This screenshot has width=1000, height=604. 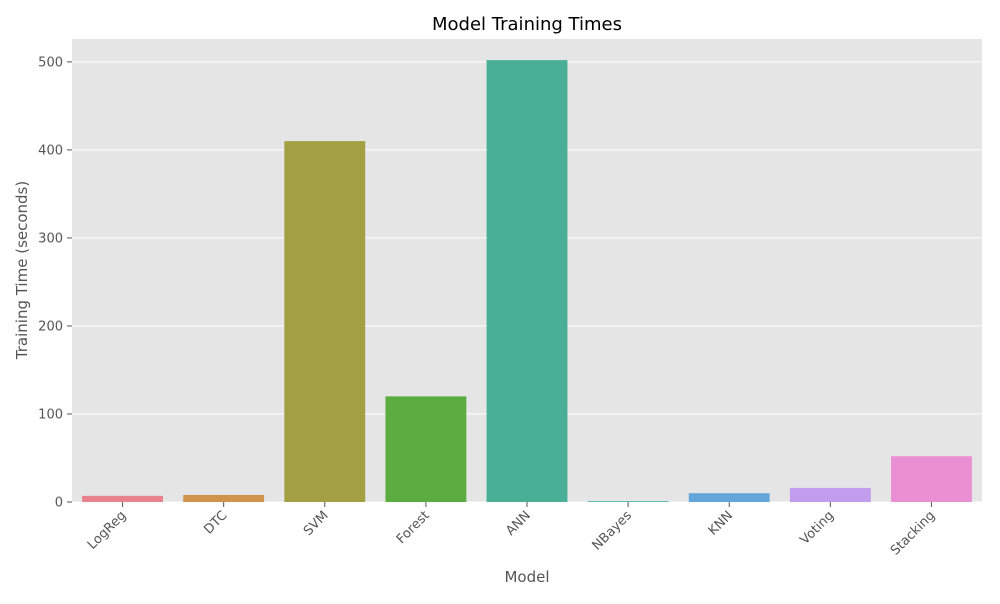 I want to click on bar-nbayes, so click(x=628, y=501).